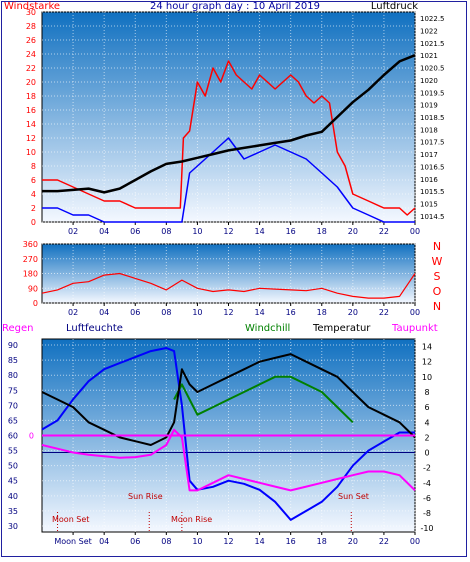  What do you see at coordinates (353, 541) in the screenshot?
I see `chart3-x-tick-label: 20` at bounding box center [353, 541].